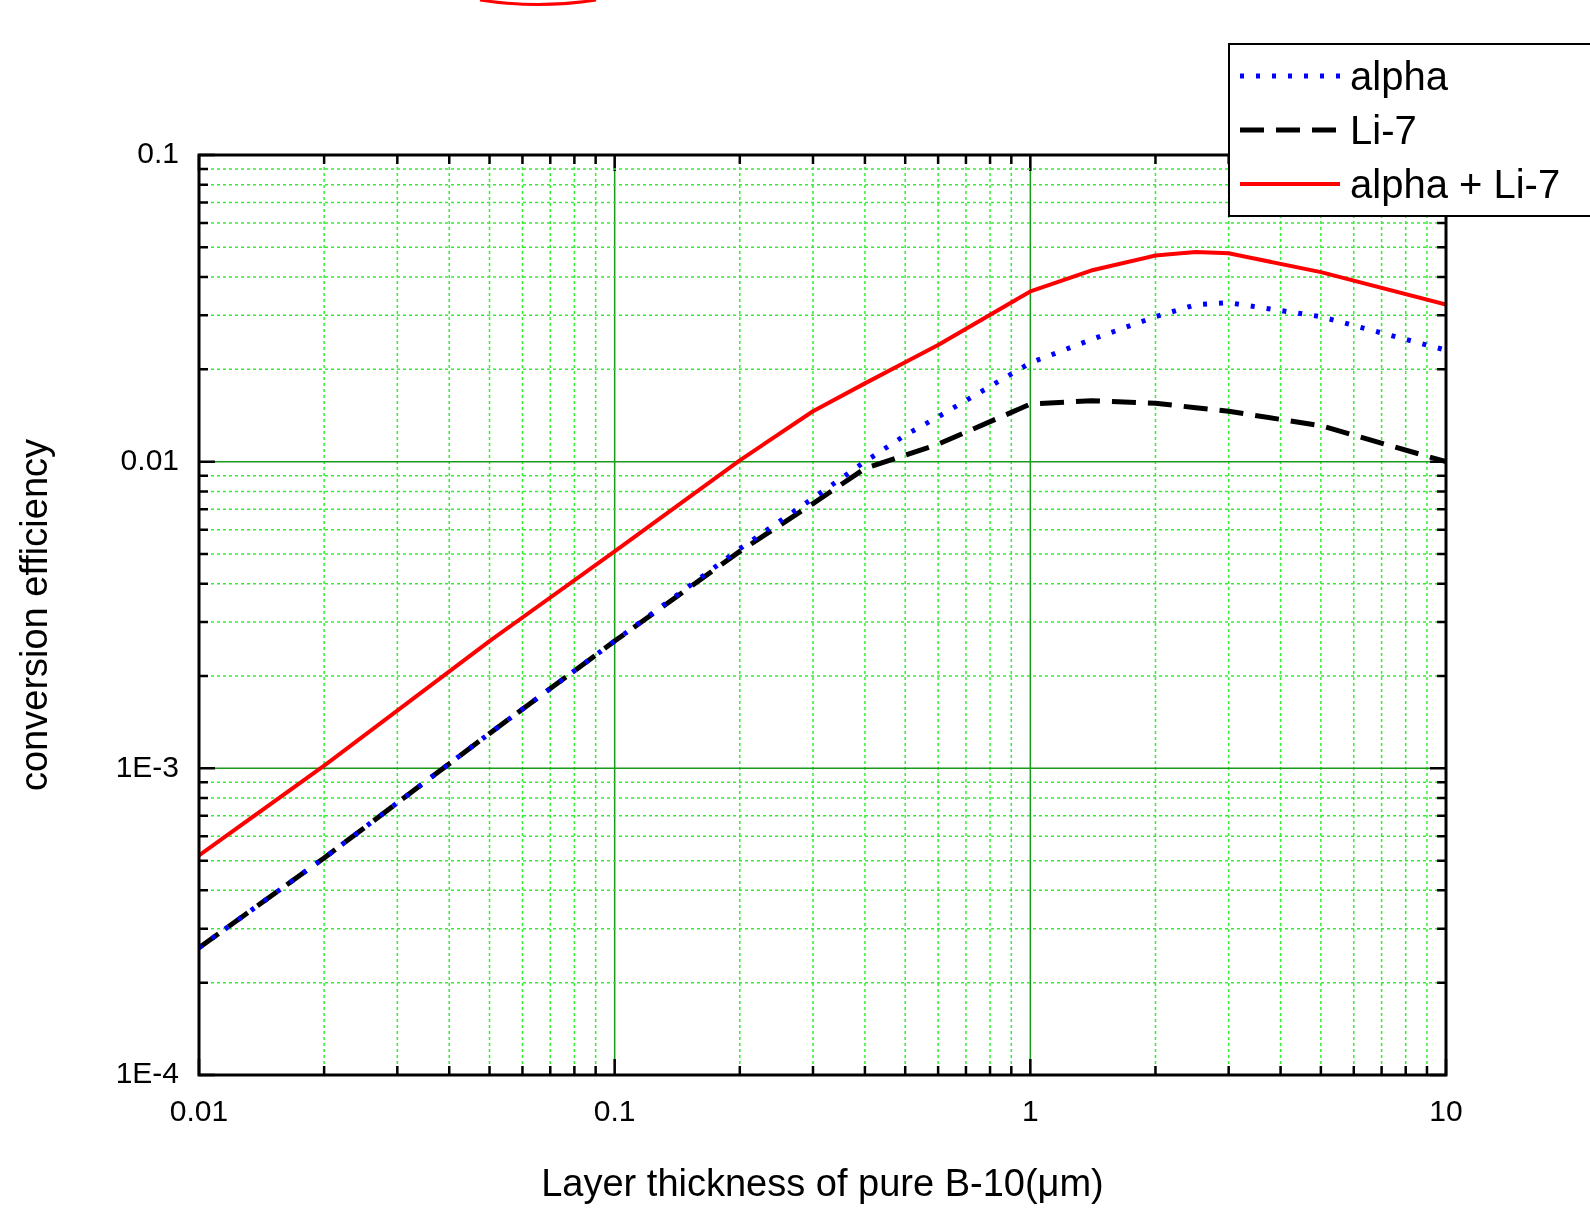 This screenshot has height=1222, width=1590. Describe the element at coordinates (199, 1111) in the screenshot. I see `x-tick-label: 0.01` at that location.